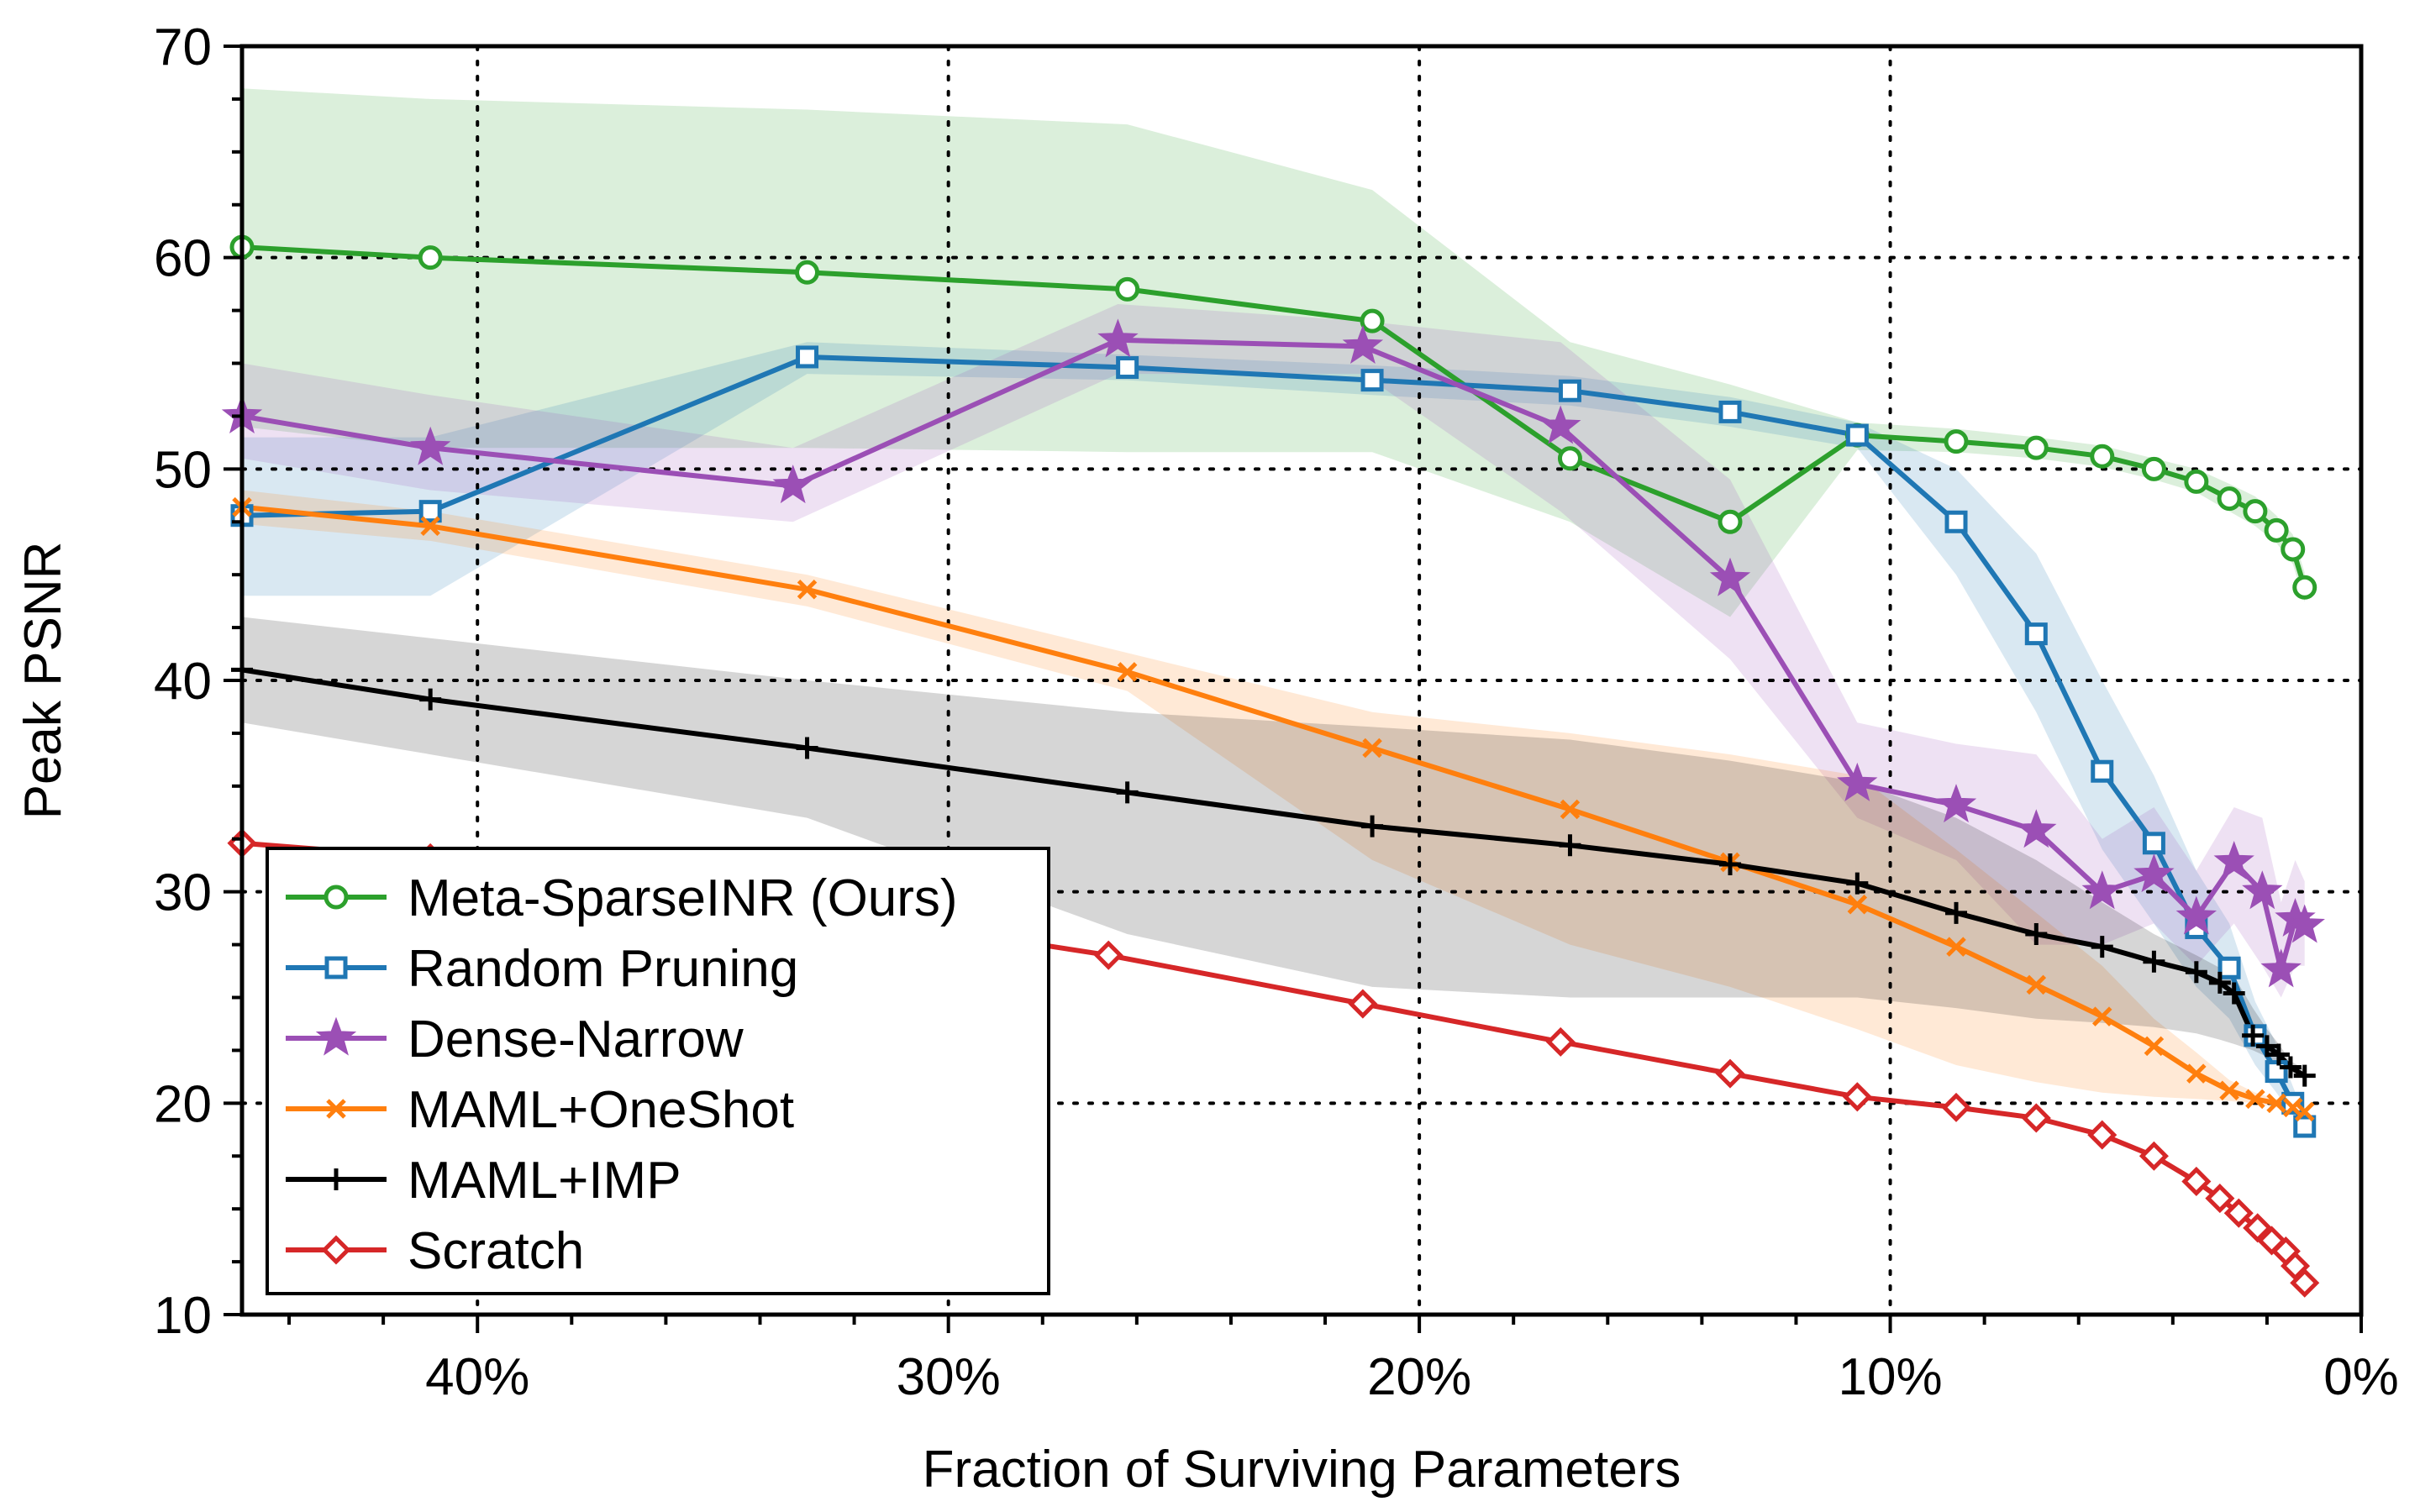 Image resolution: width=2420 pixels, height=1512 pixels. Describe the element at coordinates (183, 893) in the screenshot. I see `y-tick-label: 30` at that location.